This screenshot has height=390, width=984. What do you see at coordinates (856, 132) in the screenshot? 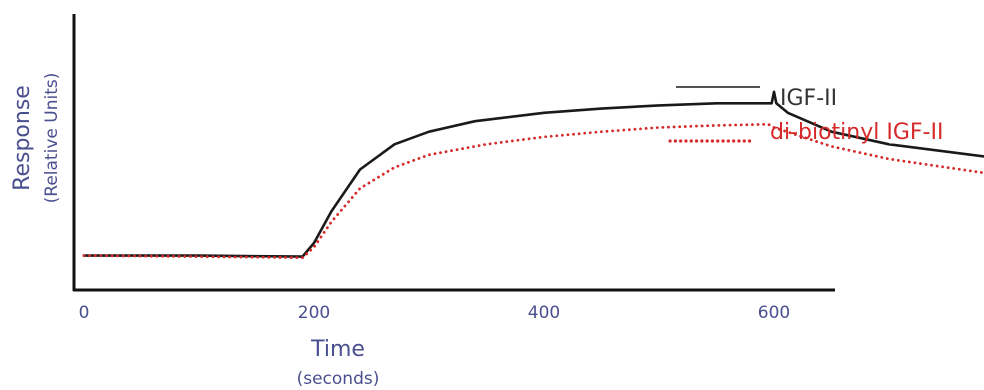
I see `legend-label-di-biotinyl-igf-ii: di-biotinyl IGF-II` at bounding box center [856, 132].